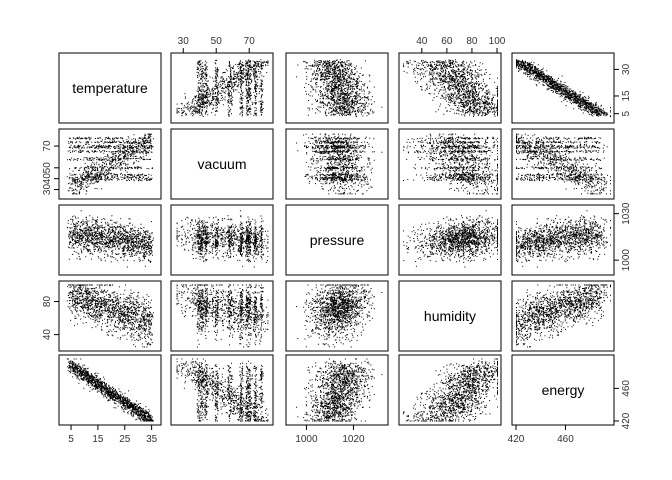  I want to click on tick-label: 1030, so click(626, 213).